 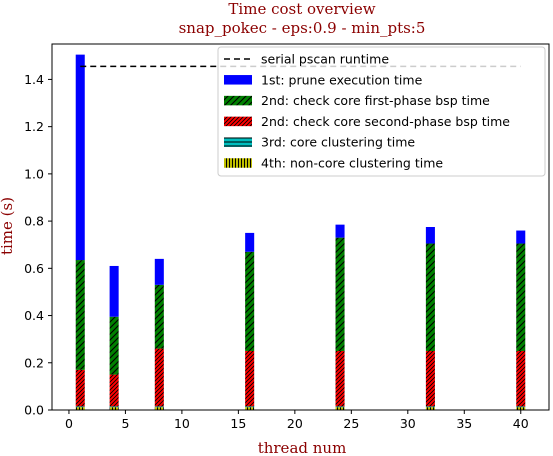 What do you see at coordinates (338, 142) in the screenshot?
I see `legend-label-series-3: 3rd: core clustering time` at bounding box center [338, 142].